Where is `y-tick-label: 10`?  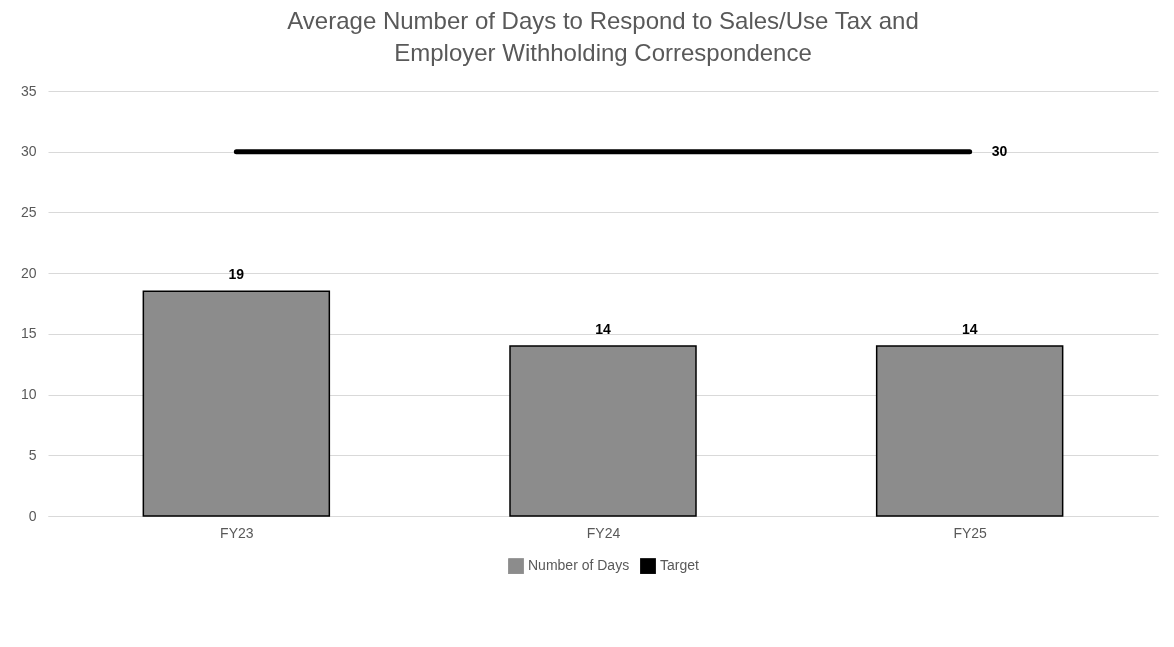 y-tick-label: 10 is located at coordinates (28, 394).